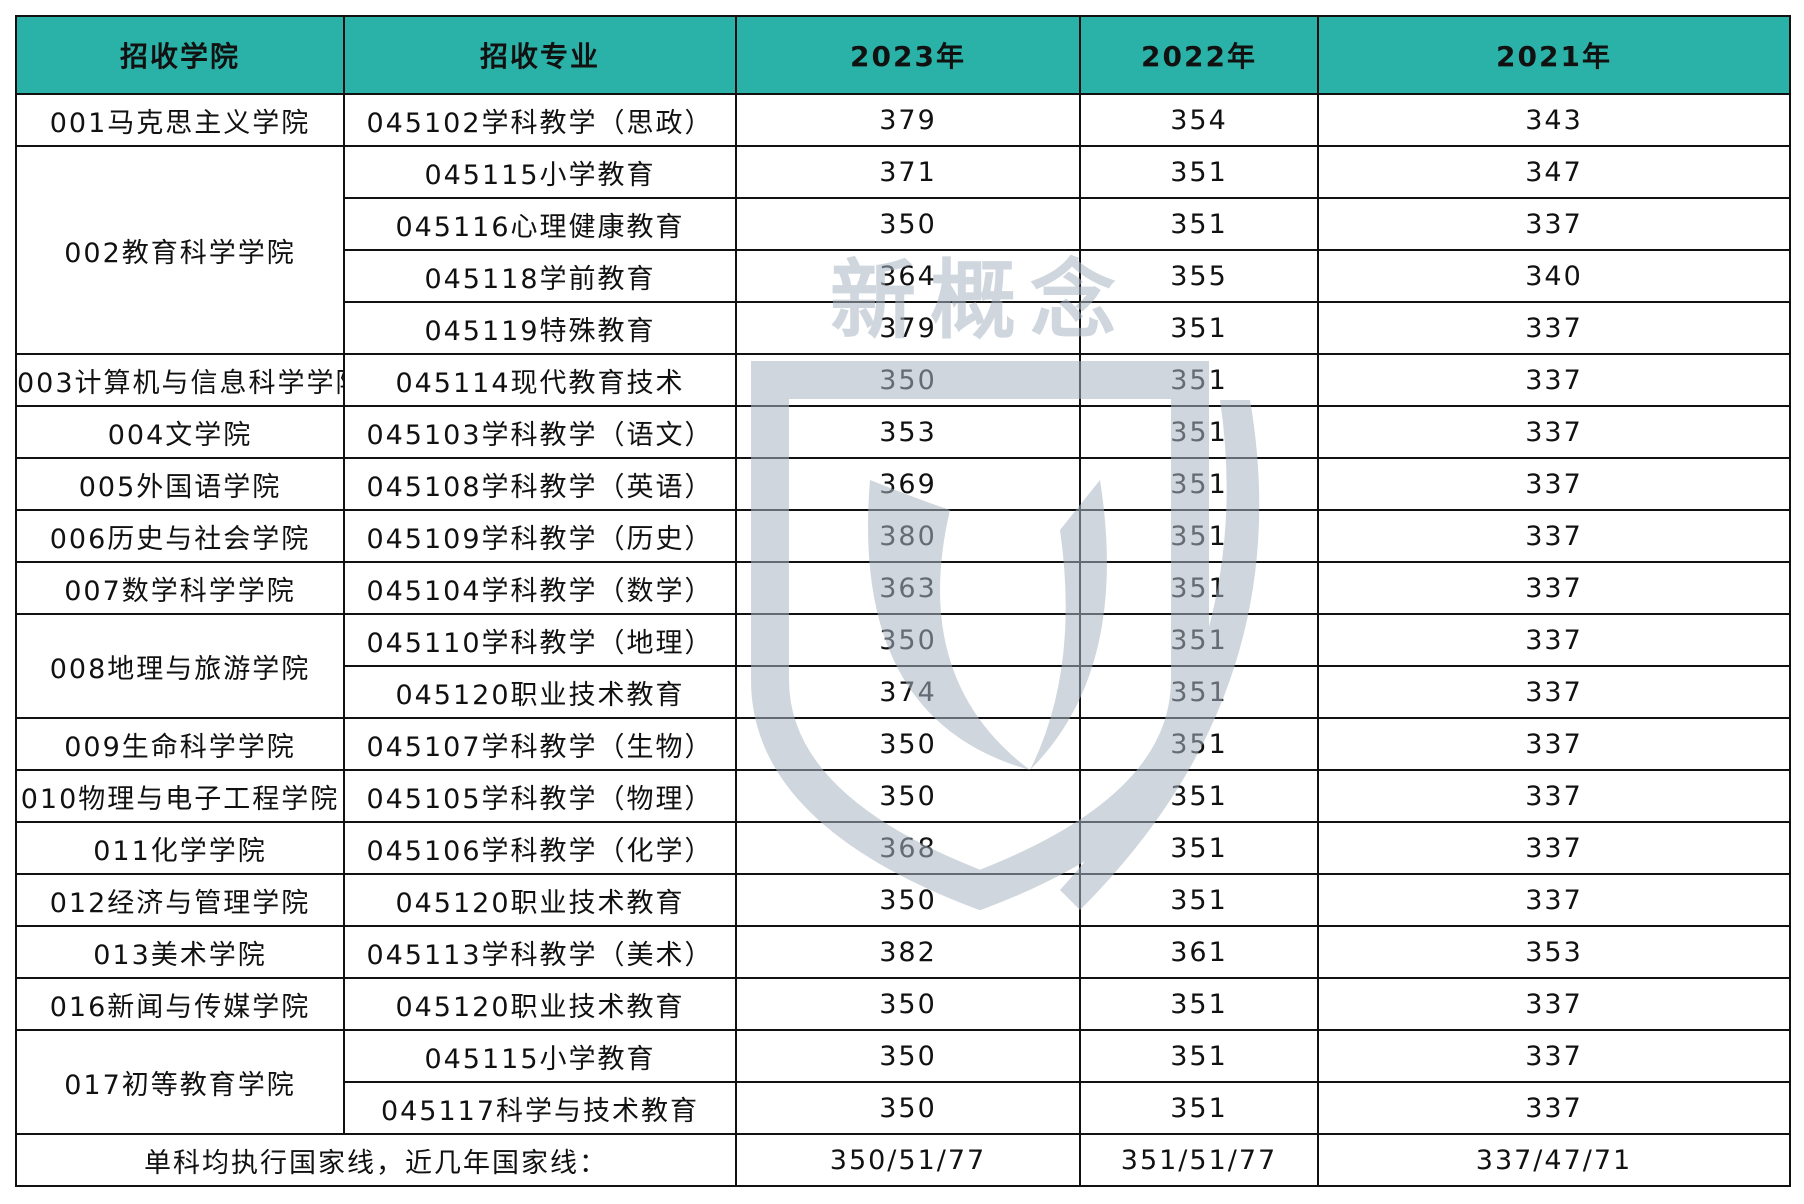 This screenshot has height=1204, width=1804. I want to click on header-row: 招收学院 招收专业 2023年 2022年 2021年, so click(903, 55).